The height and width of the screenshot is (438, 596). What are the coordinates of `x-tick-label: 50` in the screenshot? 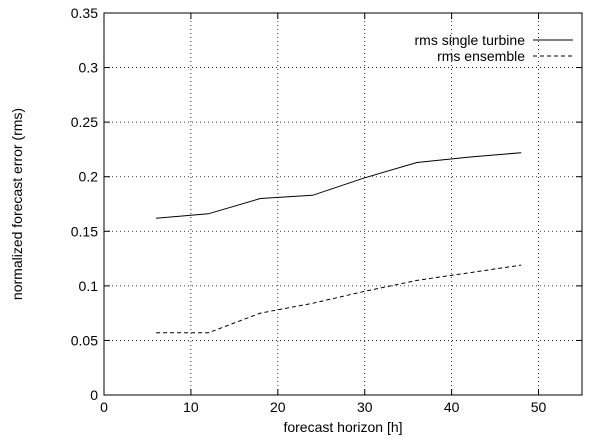 It's located at (539, 407).